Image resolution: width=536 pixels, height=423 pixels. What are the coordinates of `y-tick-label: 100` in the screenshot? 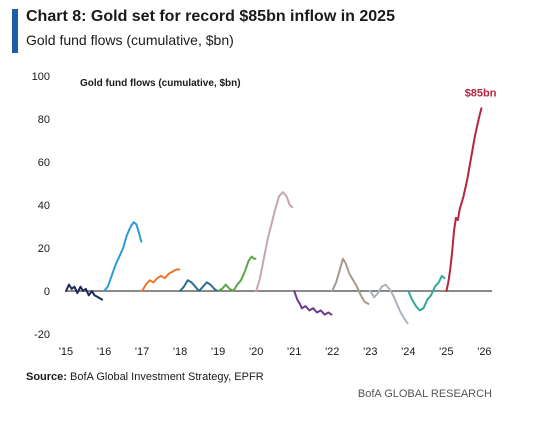 It's located at (41, 77).